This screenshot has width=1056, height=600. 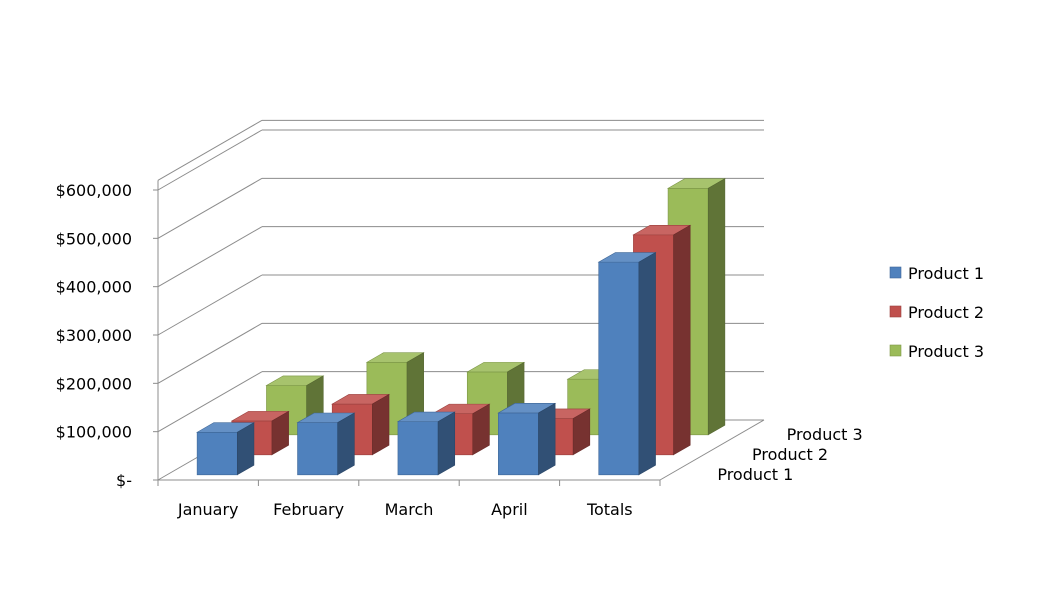 I want to click on chart-legend: Product 1 Product 2 Product 3, so click(x=936, y=312).